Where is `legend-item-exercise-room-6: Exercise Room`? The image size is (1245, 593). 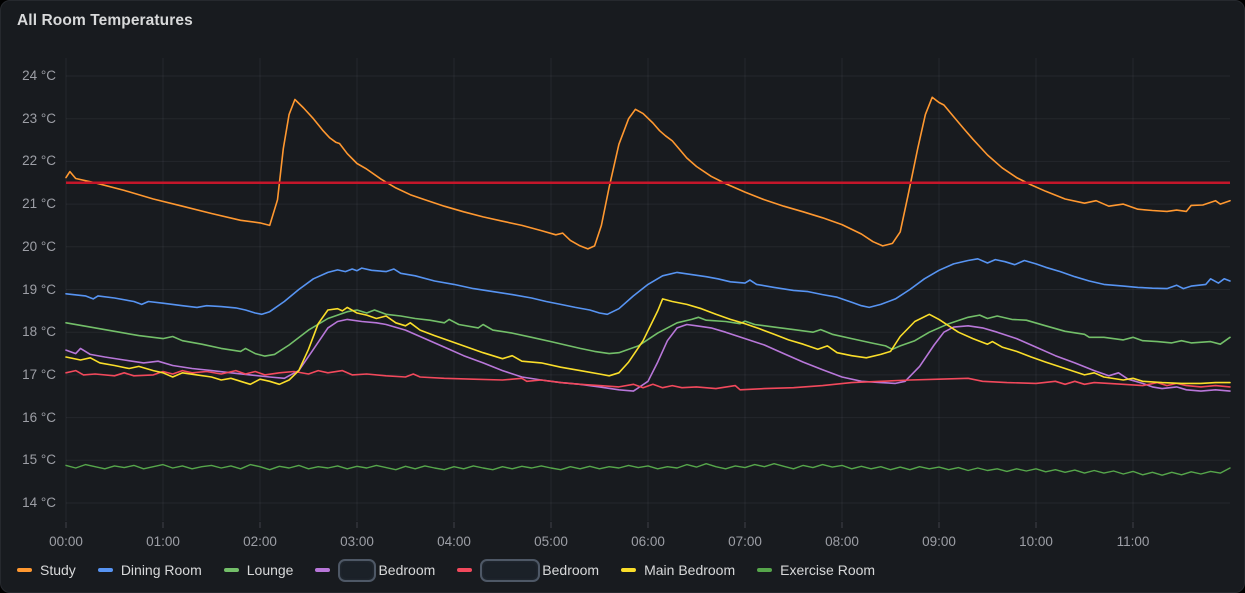
legend-item-exercise-room-6: Exercise Room is located at coordinates (816, 570).